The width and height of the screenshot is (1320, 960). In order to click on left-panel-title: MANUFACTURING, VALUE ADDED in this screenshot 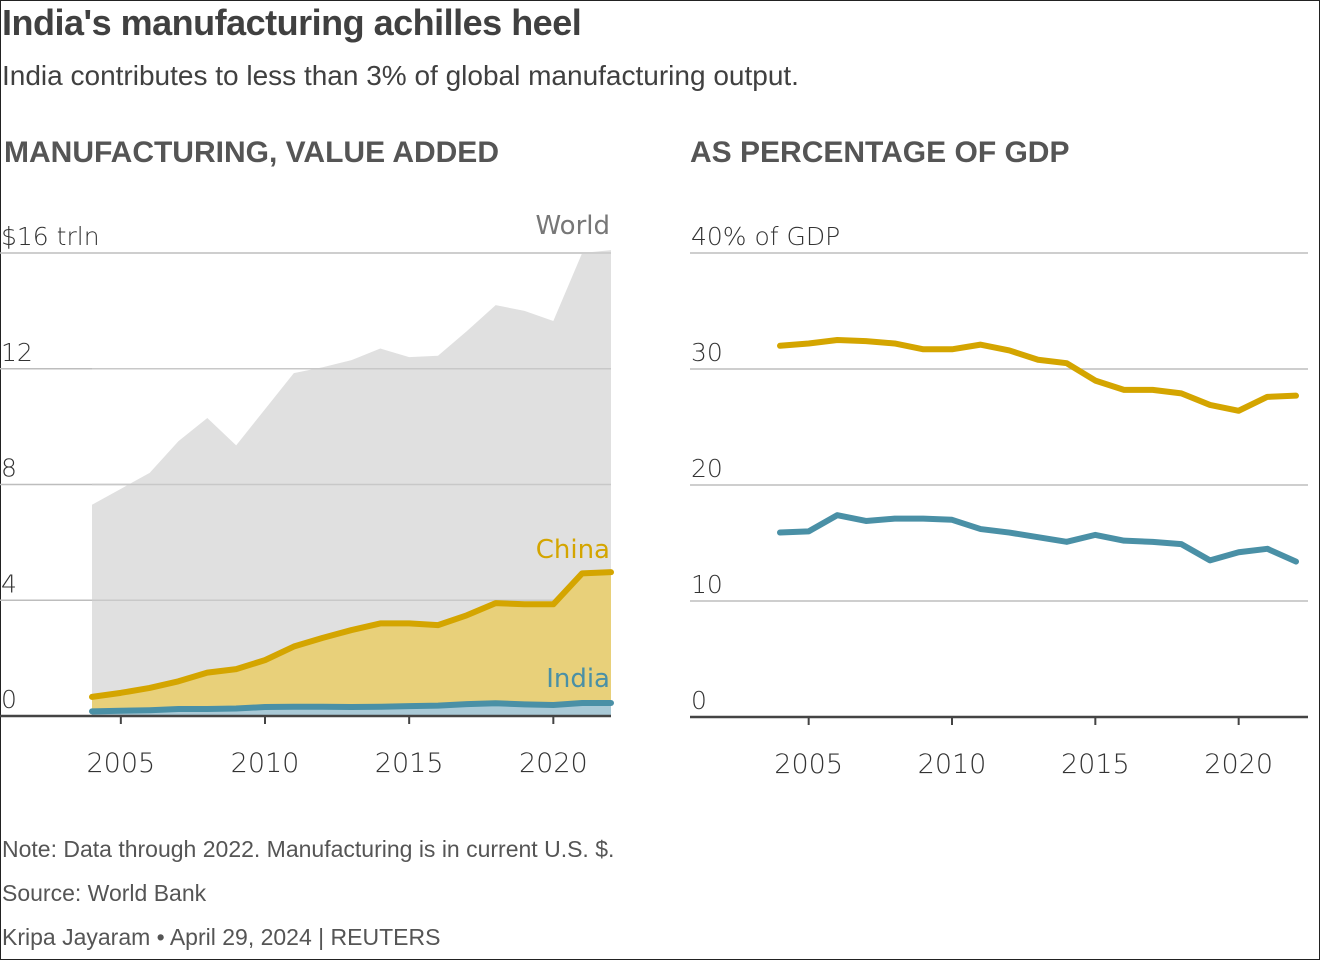, I will do `click(251, 152)`.